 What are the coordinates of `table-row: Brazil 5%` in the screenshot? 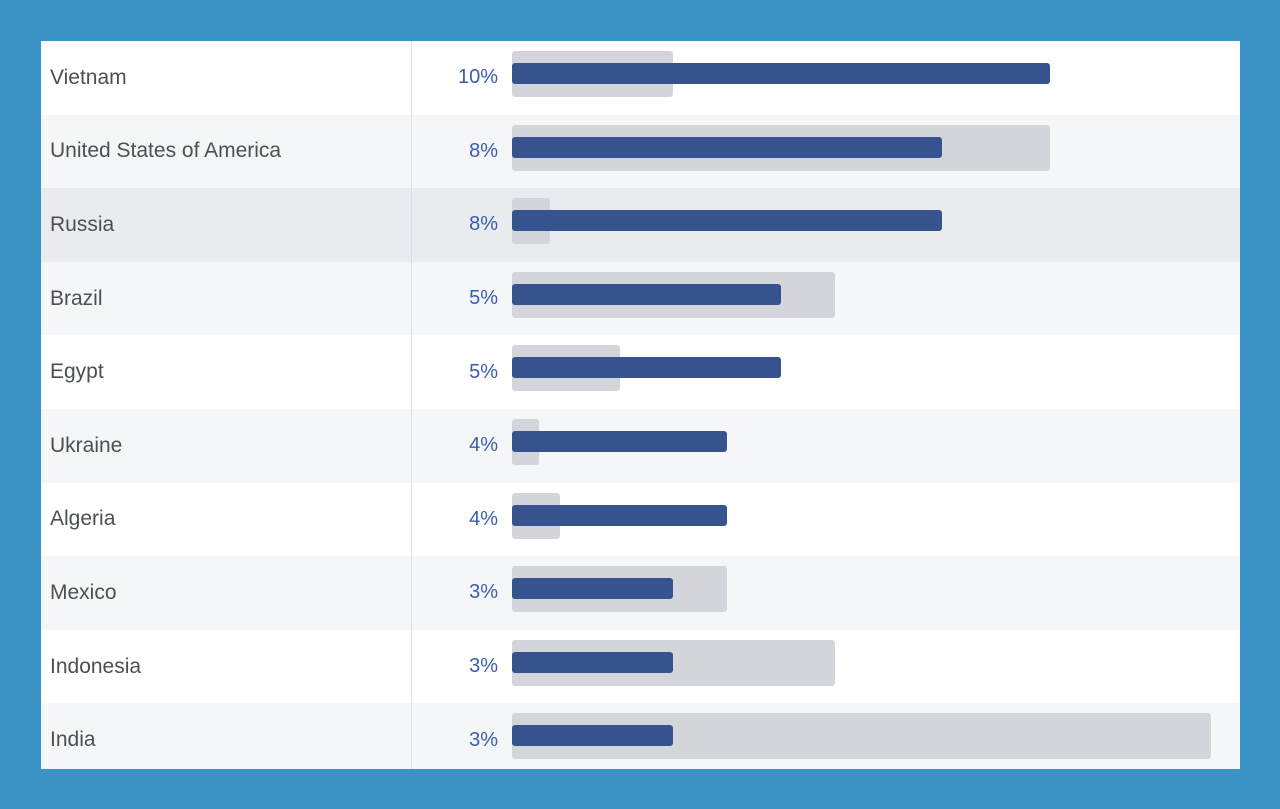 It's located at (640, 298).